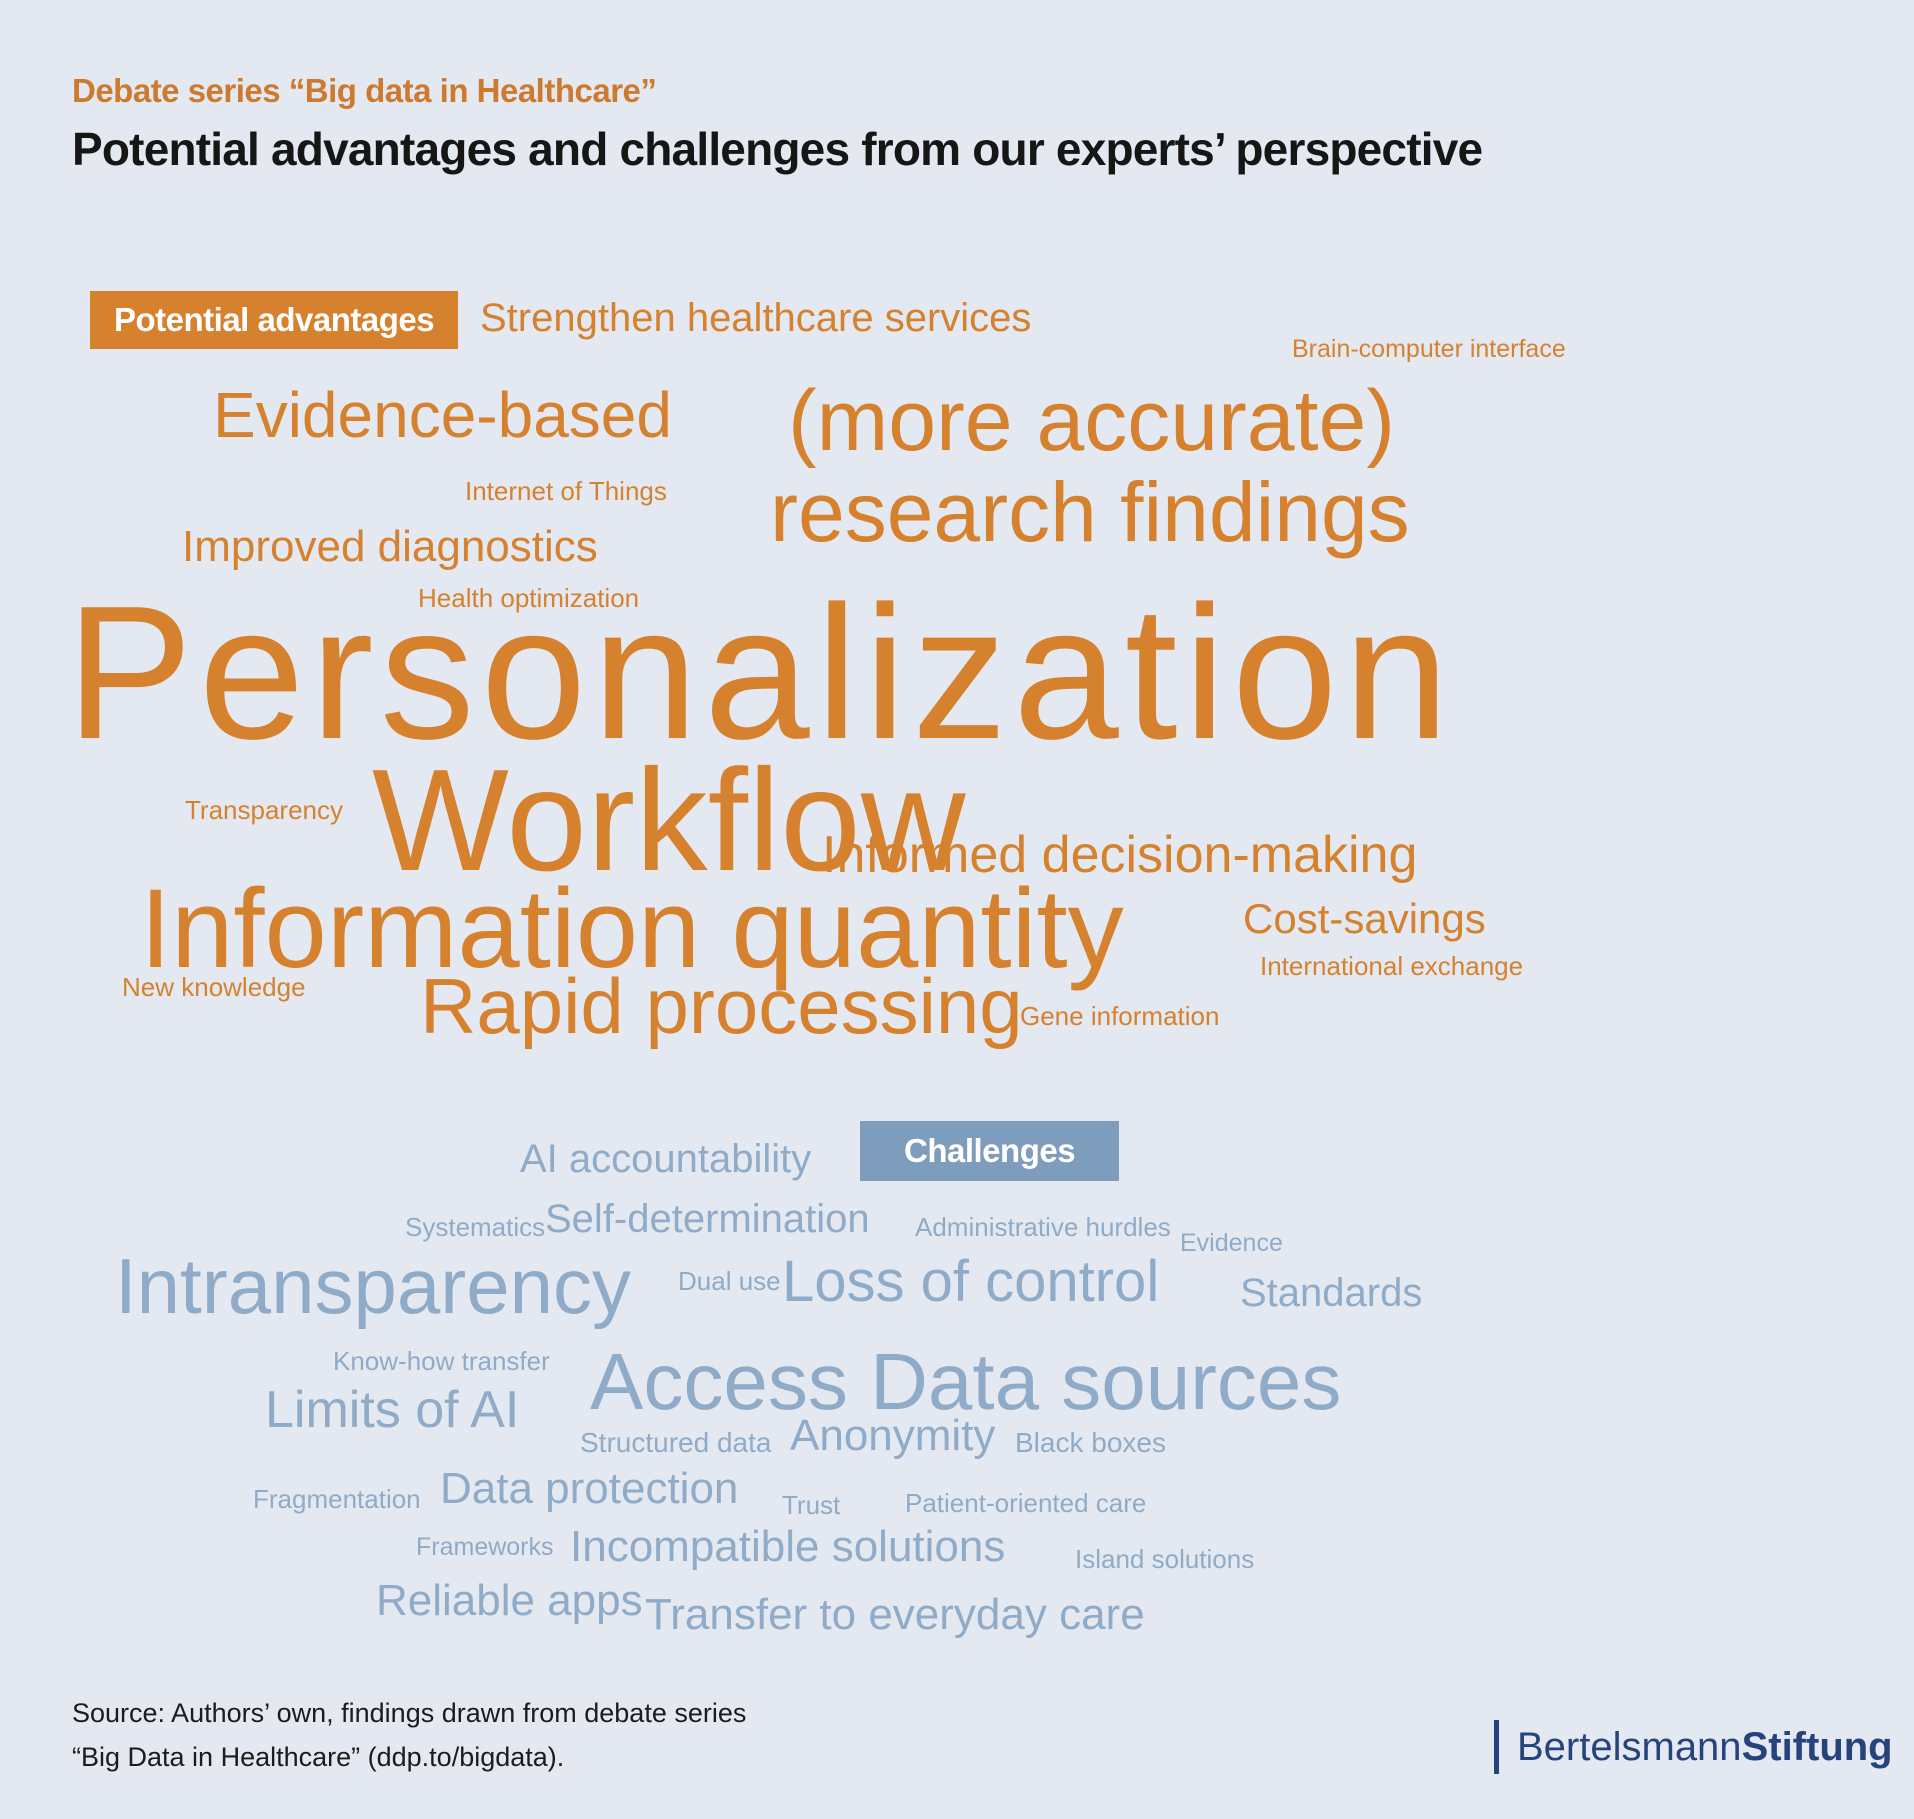 The height and width of the screenshot is (1819, 1914). What do you see at coordinates (1091, 421) in the screenshot?
I see `cloud-word: (more accurate)` at bounding box center [1091, 421].